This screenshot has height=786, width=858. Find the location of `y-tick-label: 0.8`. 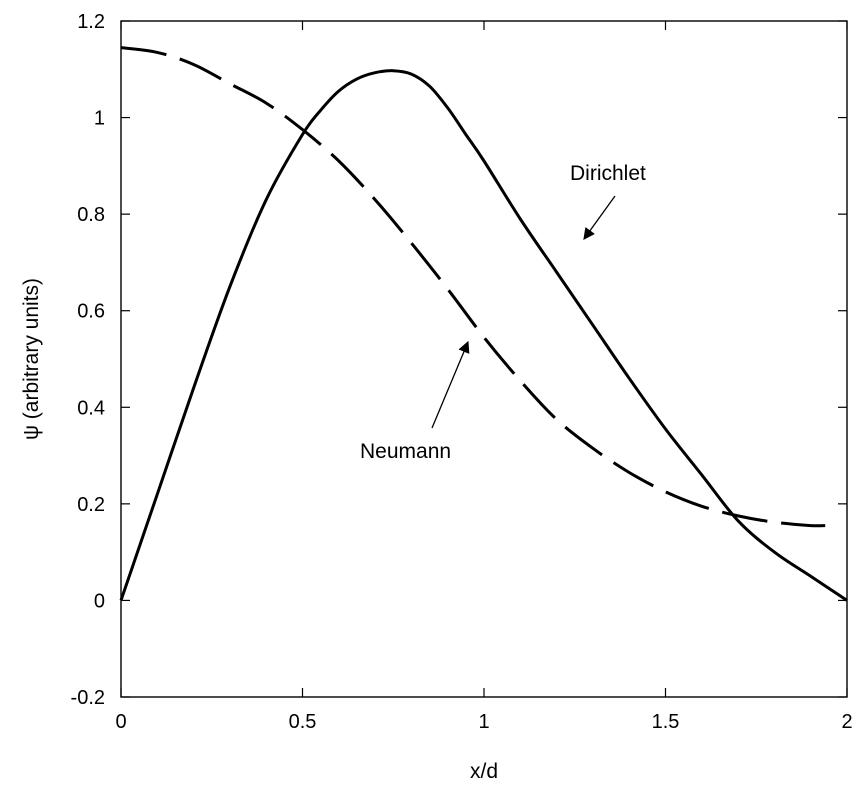

y-tick-label: 0.8 is located at coordinates (91, 215).